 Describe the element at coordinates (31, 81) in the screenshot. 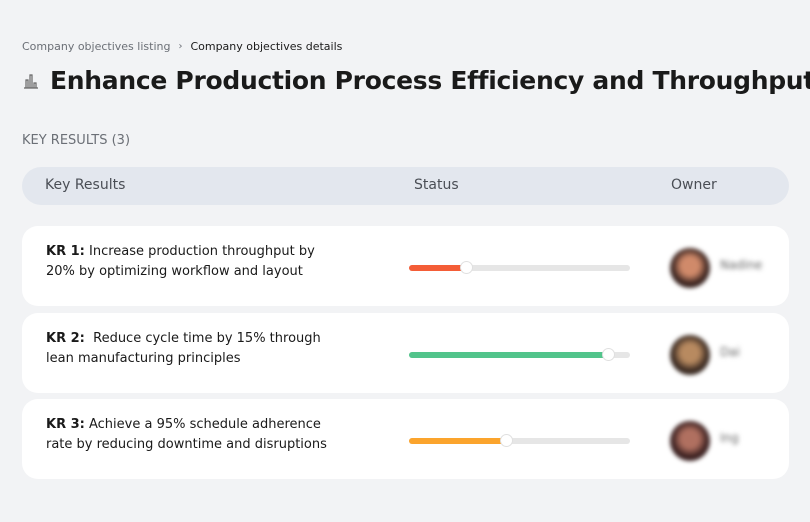

I see `building-chart-icon` at that location.